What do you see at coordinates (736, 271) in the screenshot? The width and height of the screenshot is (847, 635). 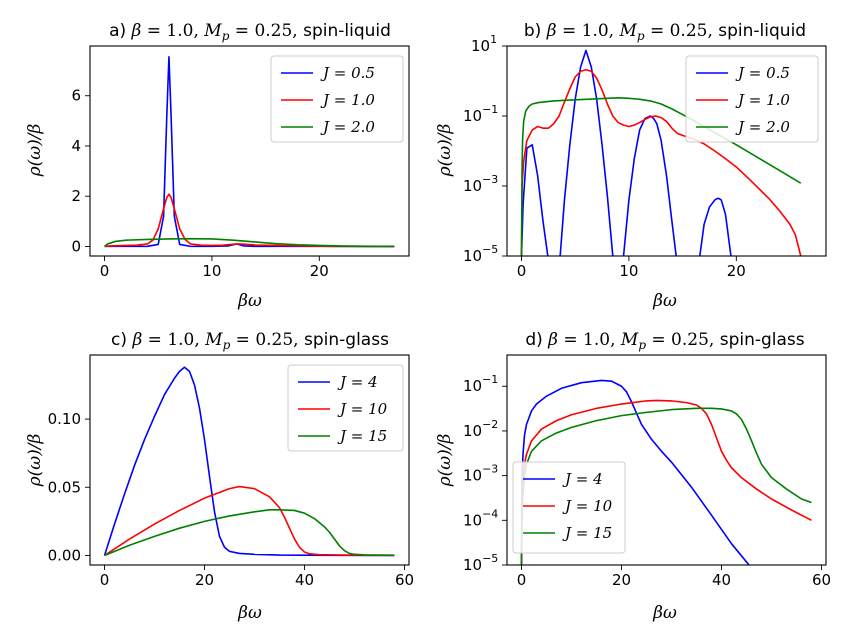 I see `panel-b-xtick-label: 20` at bounding box center [736, 271].